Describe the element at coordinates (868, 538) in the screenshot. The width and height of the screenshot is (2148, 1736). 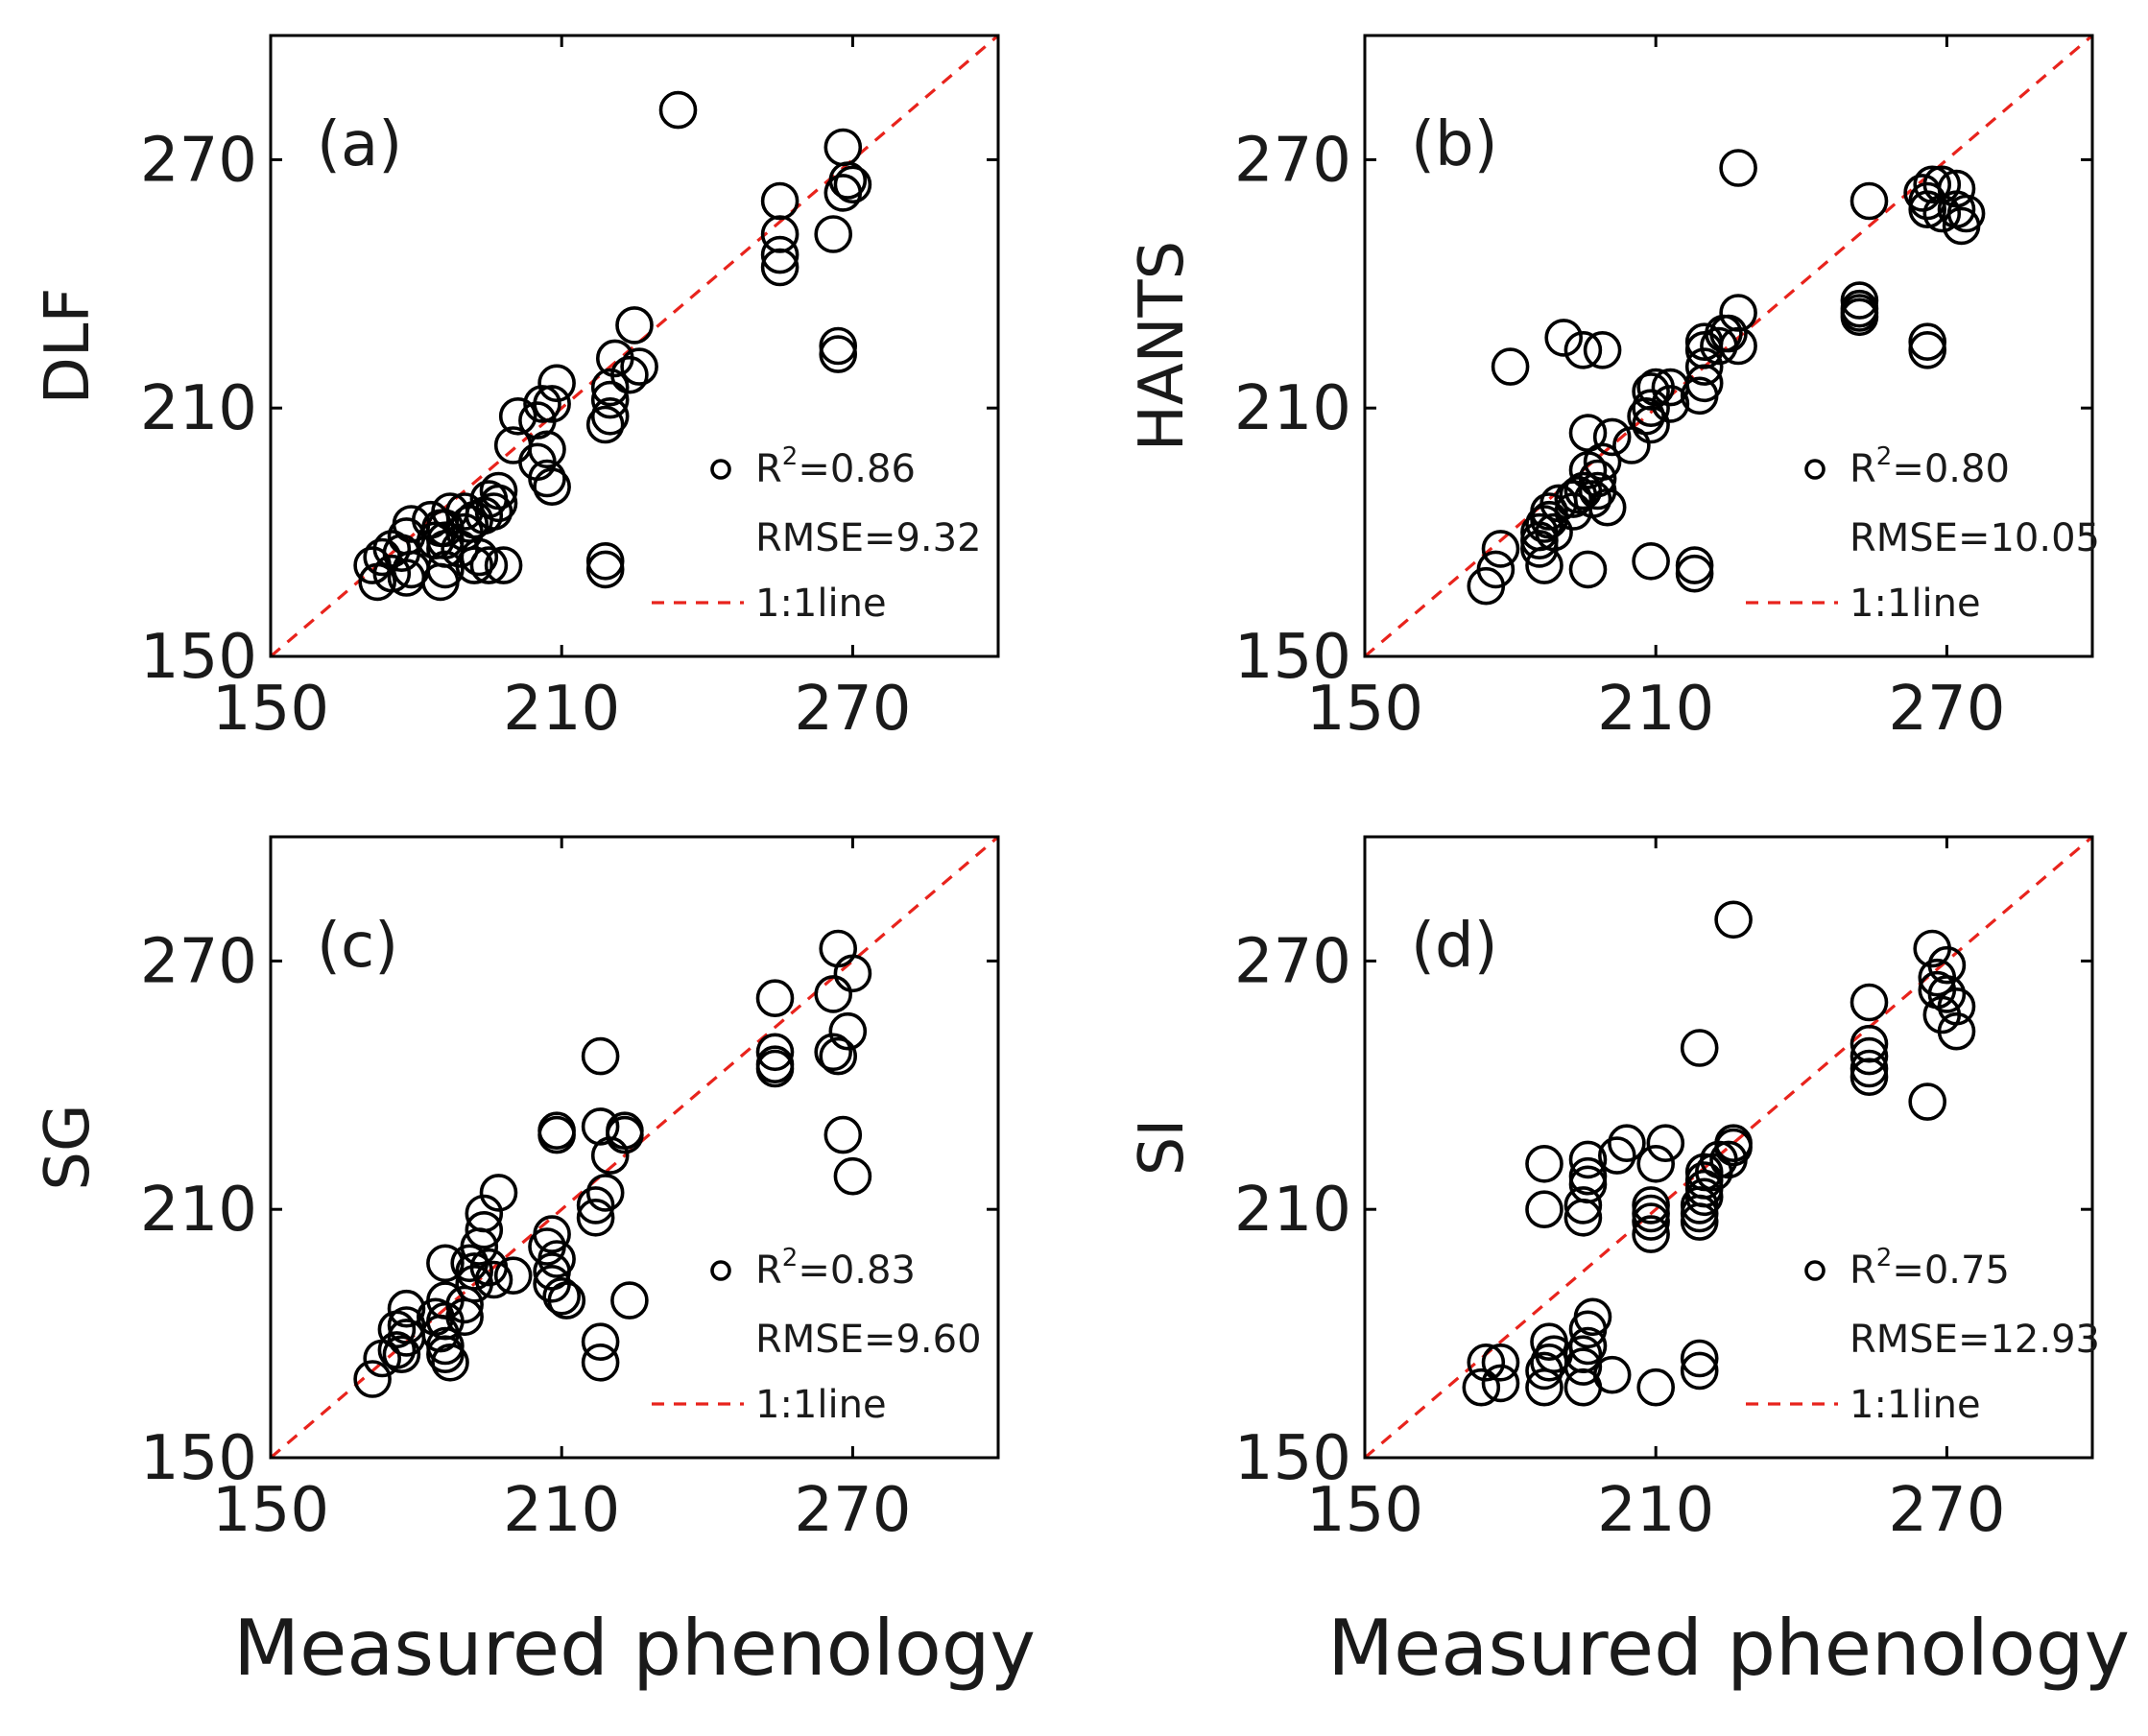
I see `legend-rmse: RMSE=9.32` at that location.